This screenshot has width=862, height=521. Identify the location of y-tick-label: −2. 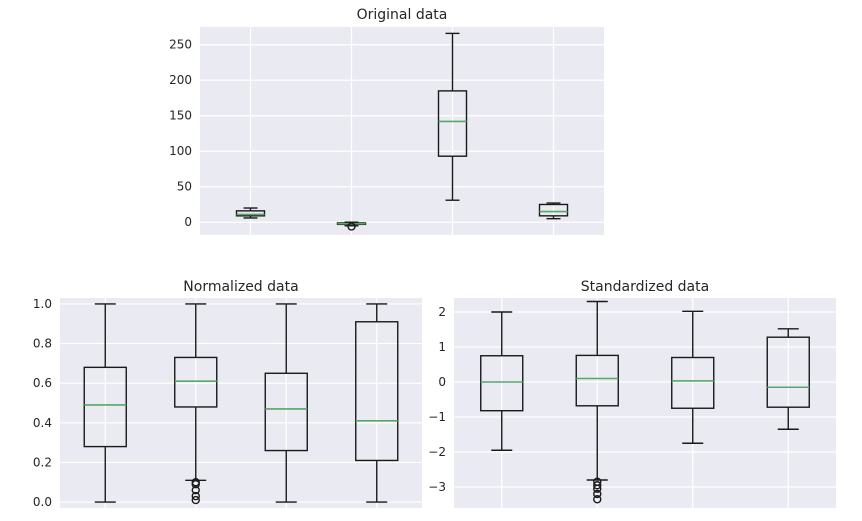
(437, 452).